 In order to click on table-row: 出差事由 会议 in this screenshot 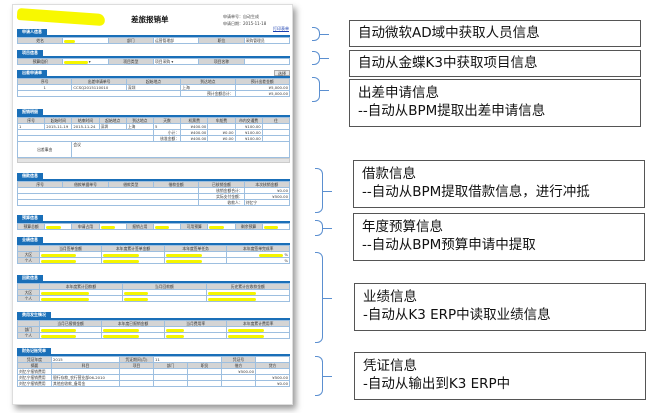, I will do `click(153, 149)`.